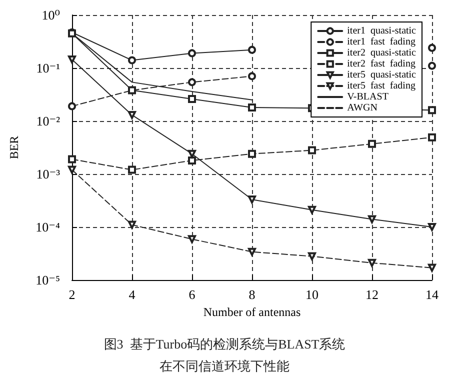 This screenshot has height=386, width=449. What do you see at coordinates (381, 64) in the screenshot?
I see `legend-label: iter2 fast fading` at bounding box center [381, 64].